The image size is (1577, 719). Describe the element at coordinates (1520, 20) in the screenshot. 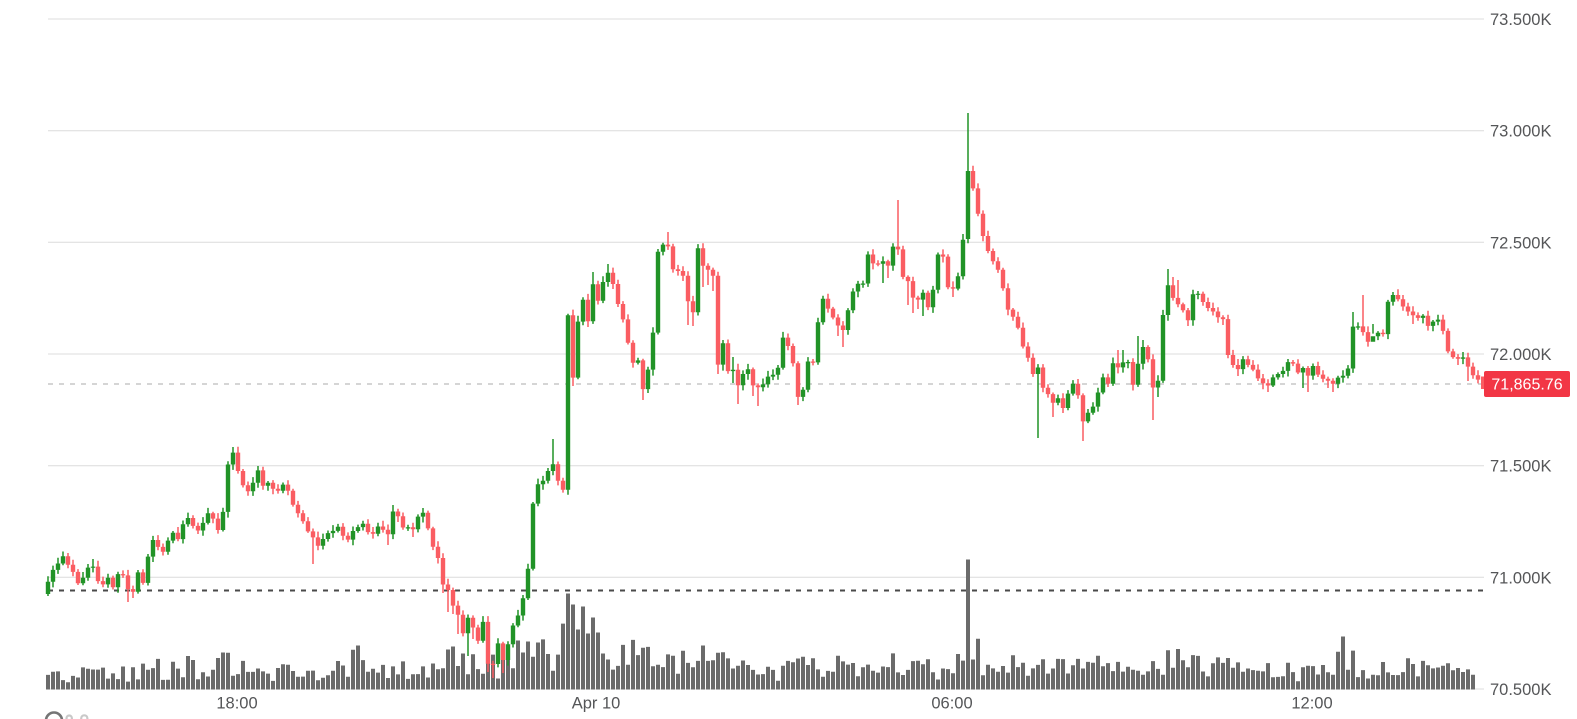

I see `svg-text: 73.500K` at that location.